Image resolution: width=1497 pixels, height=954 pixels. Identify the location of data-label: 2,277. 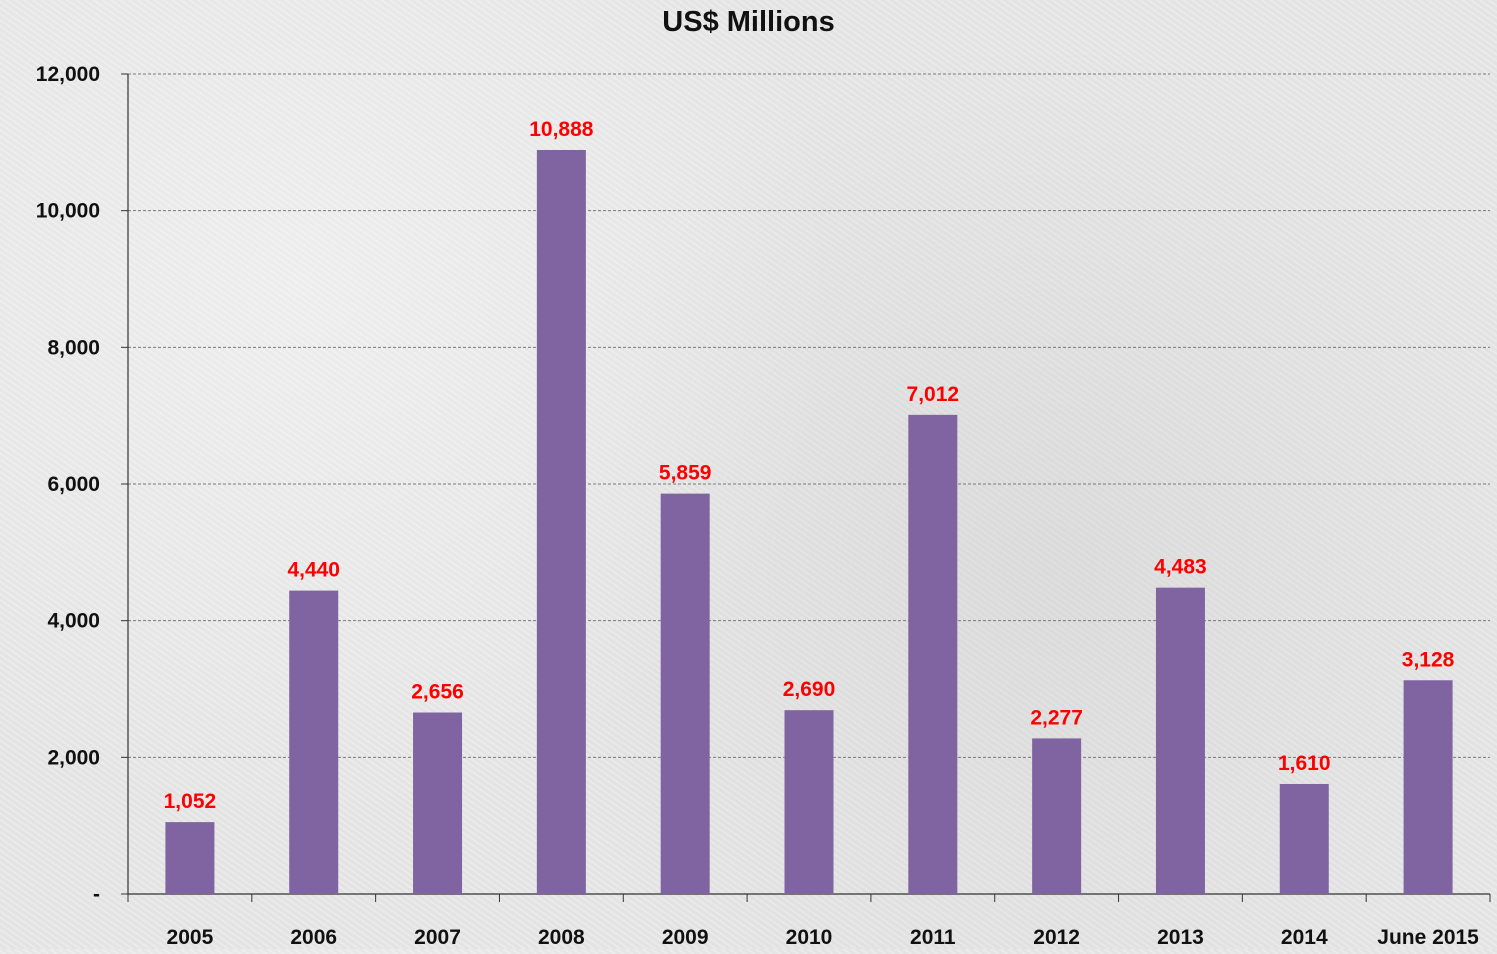
(1056, 717).